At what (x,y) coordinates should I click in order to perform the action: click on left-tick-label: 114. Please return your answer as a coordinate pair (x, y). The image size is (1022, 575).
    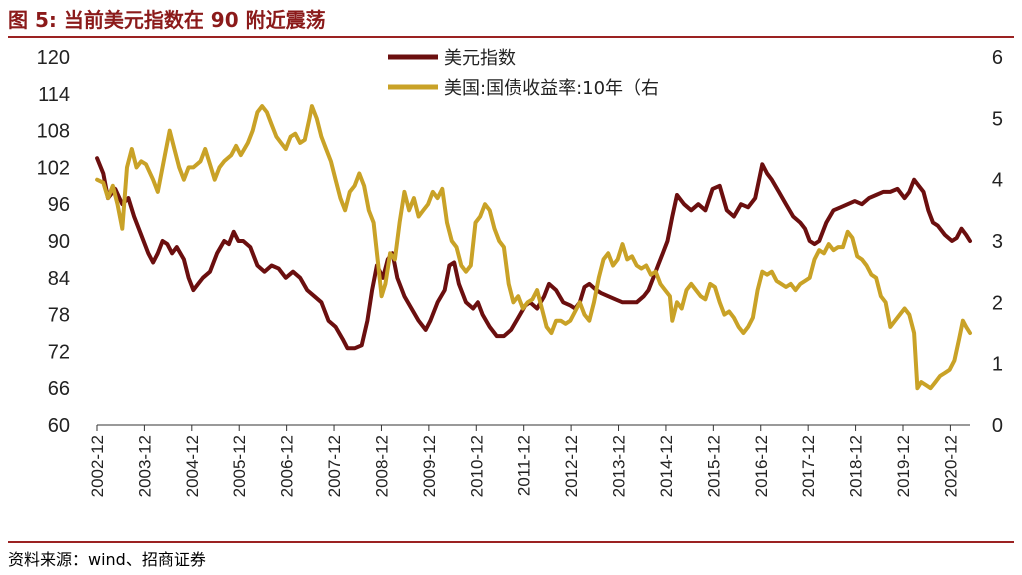
    Looking at the image, I should click on (54, 95).